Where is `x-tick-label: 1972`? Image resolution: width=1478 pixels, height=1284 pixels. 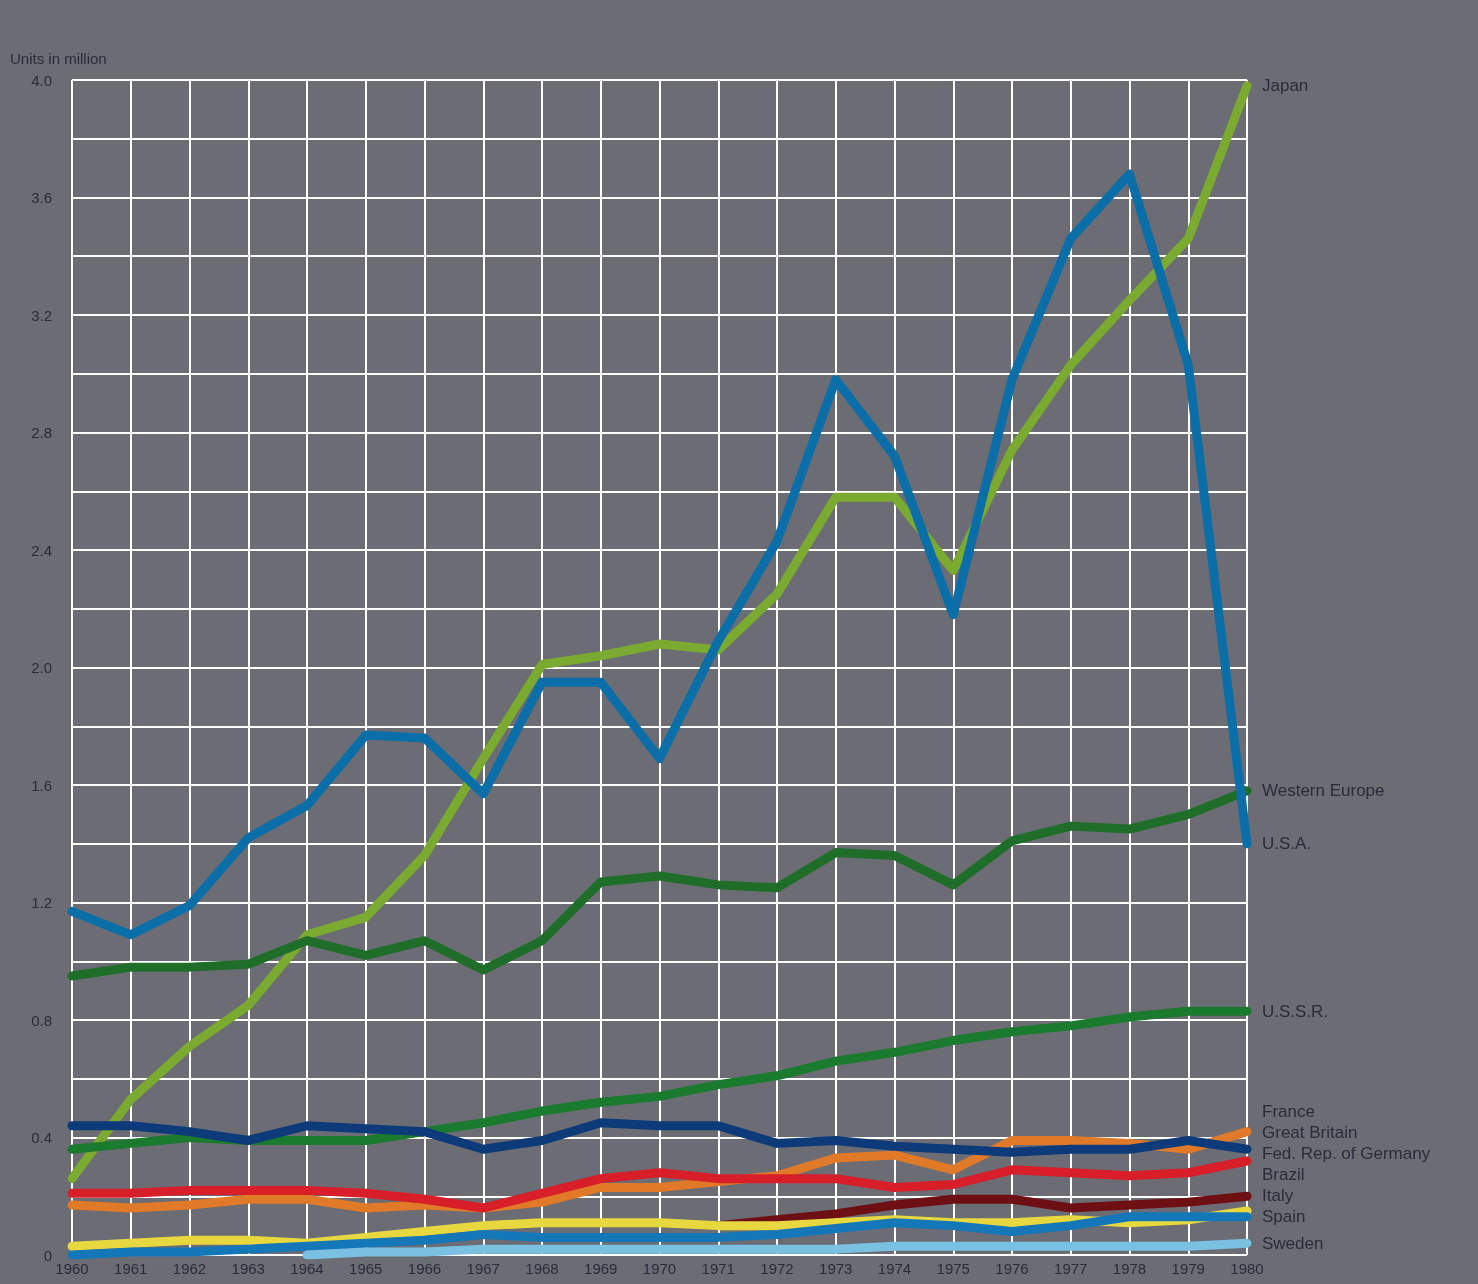
x-tick-label: 1972 is located at coordinates (777, 1268).